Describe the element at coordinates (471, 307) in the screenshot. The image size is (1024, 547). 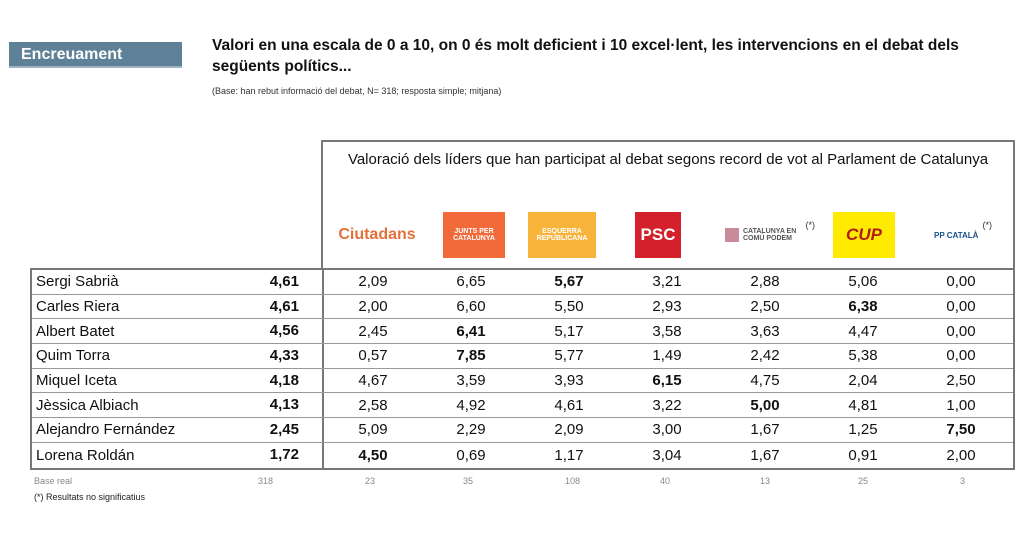
I see `score-cell: 6,60` at that location.